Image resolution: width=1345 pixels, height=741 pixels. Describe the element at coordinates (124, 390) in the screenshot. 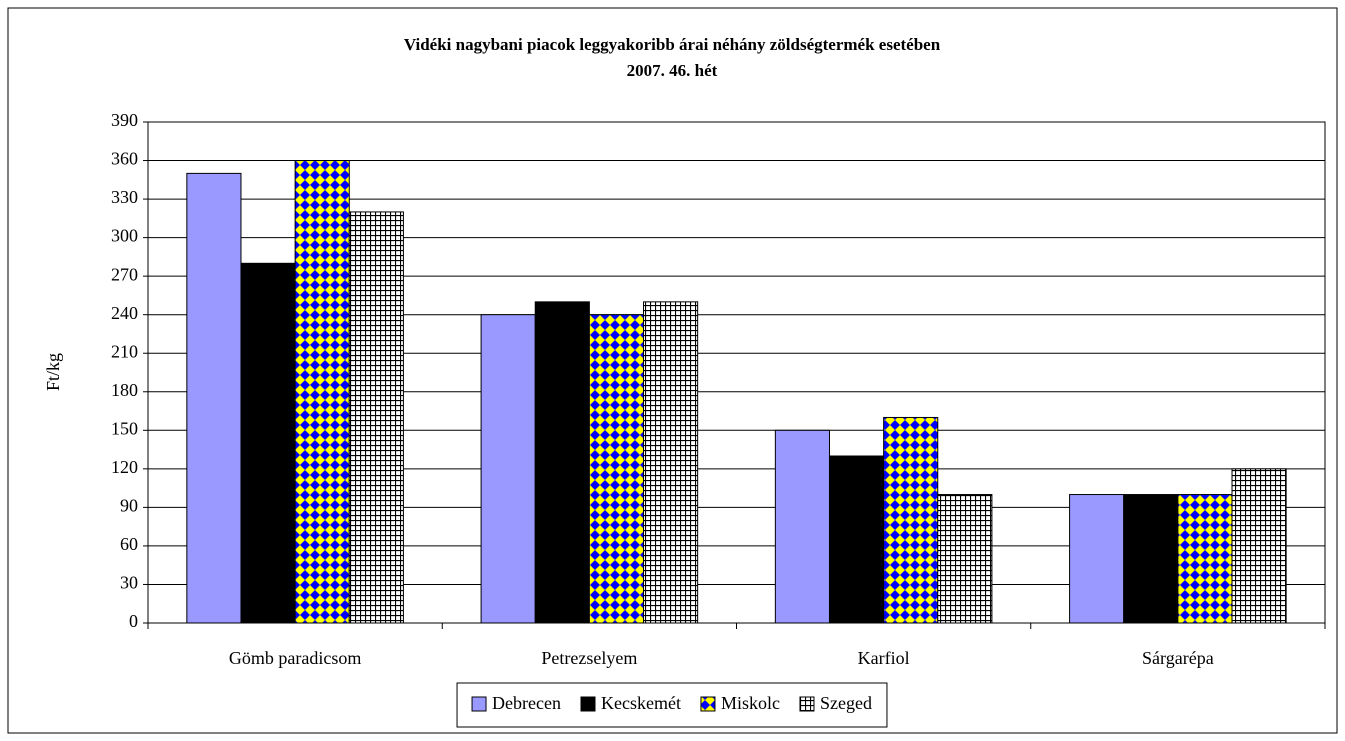

I see `y-tick-label: 180` at that location.